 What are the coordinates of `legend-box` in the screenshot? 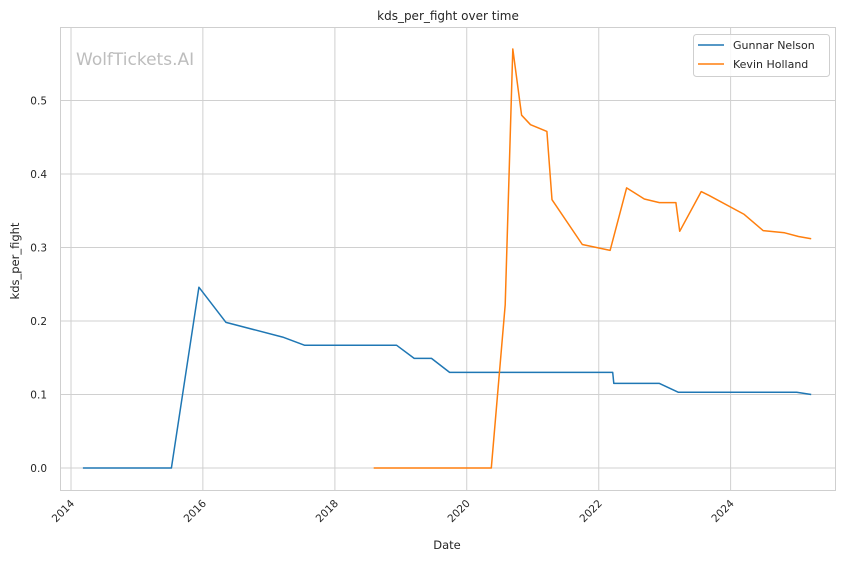 It's located at (761, 55).